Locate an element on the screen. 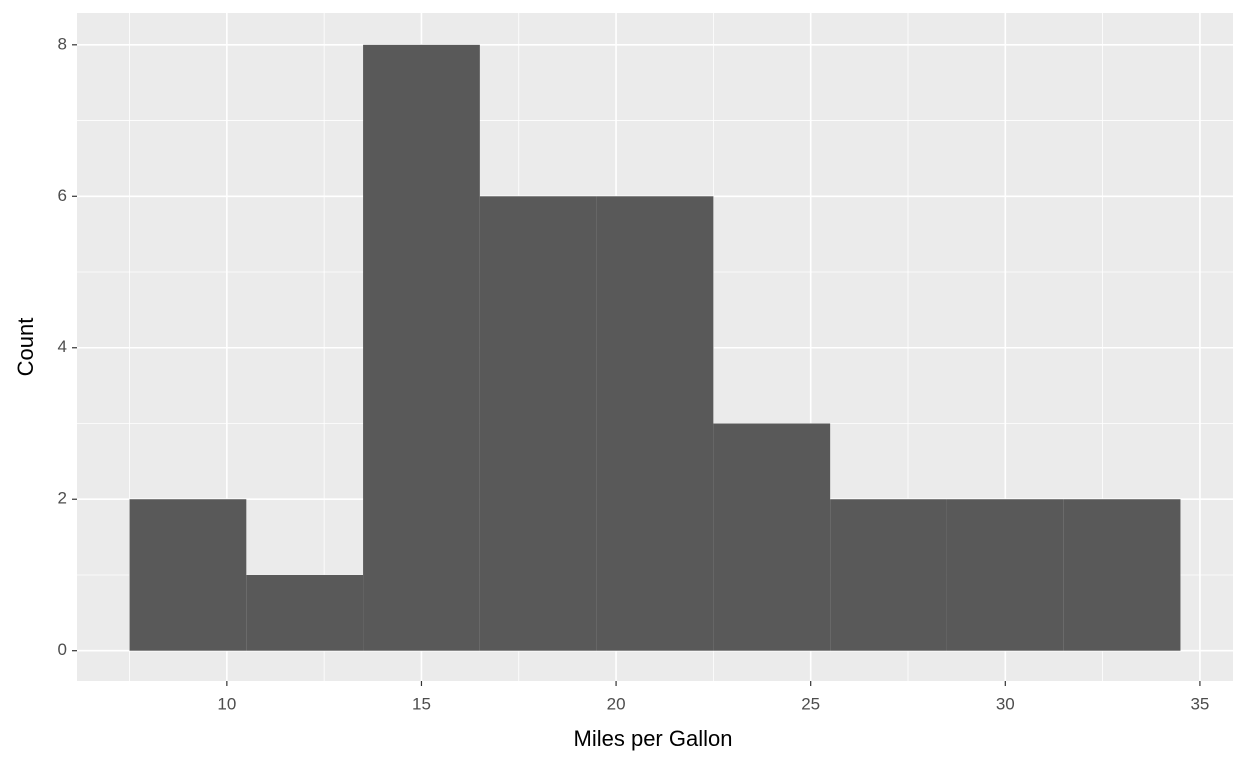 The width and height of the screenshot is (1248, 768). y-tick-label: 0 is located at coordinates (62, 649).